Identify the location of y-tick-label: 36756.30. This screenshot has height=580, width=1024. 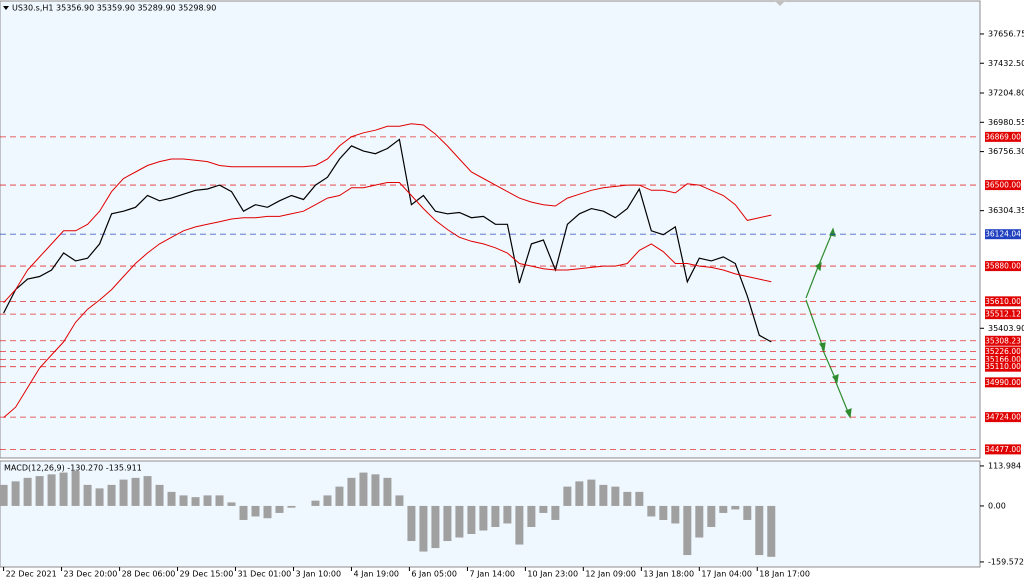
(1006, 151).